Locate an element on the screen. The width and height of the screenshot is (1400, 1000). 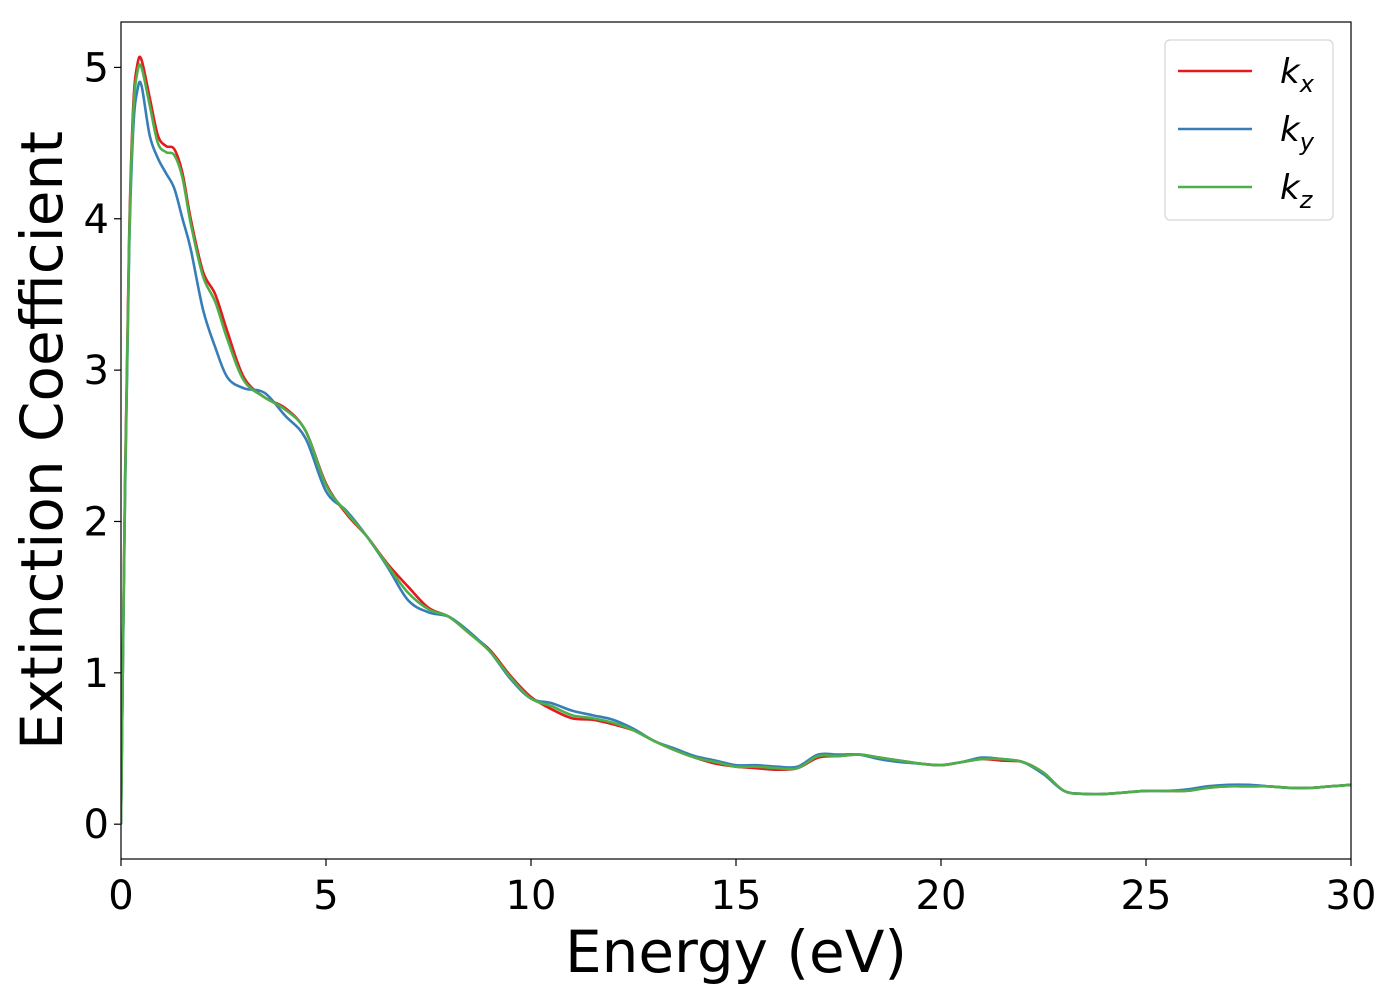
x-tick-label: 20 is located at coordinates (941, 896).